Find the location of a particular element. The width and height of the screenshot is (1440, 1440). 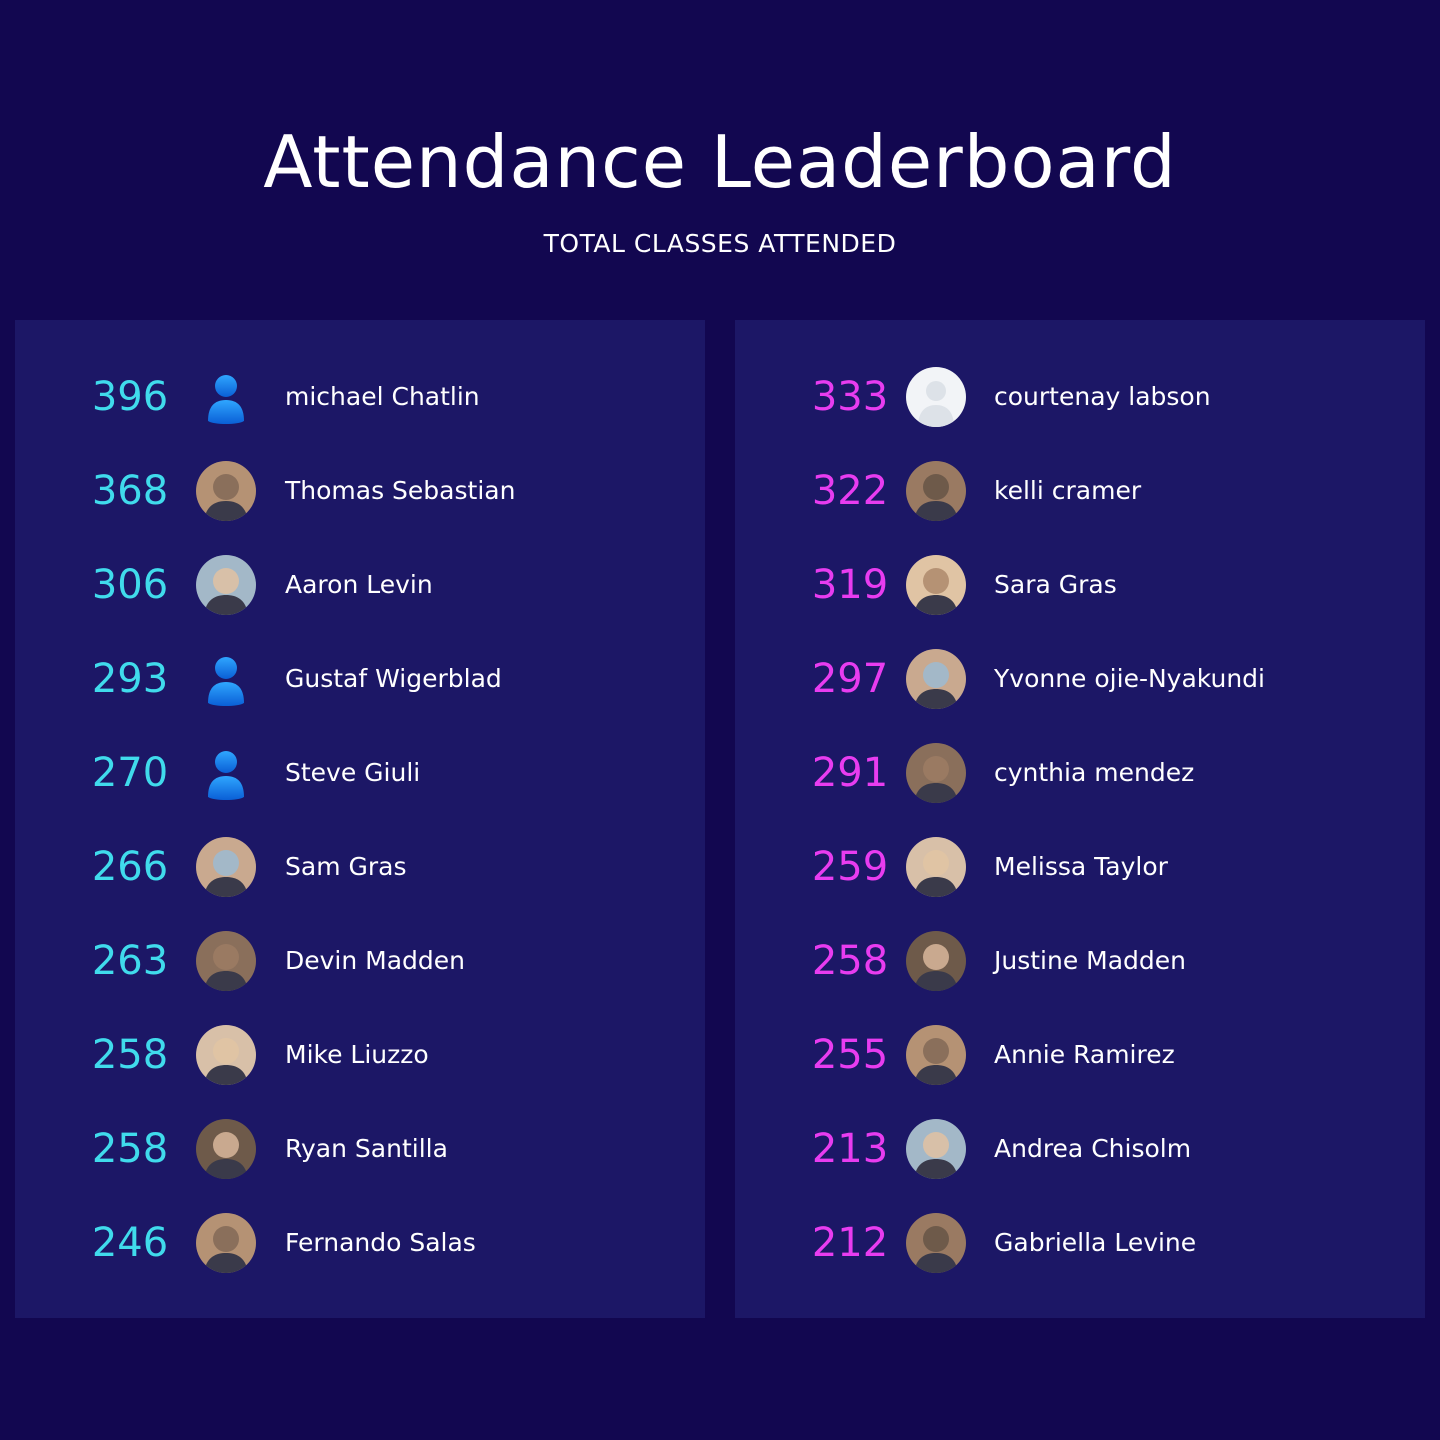

leaderboard-row: 259 Melissa Taylor is located at coordinates (1080, 867).